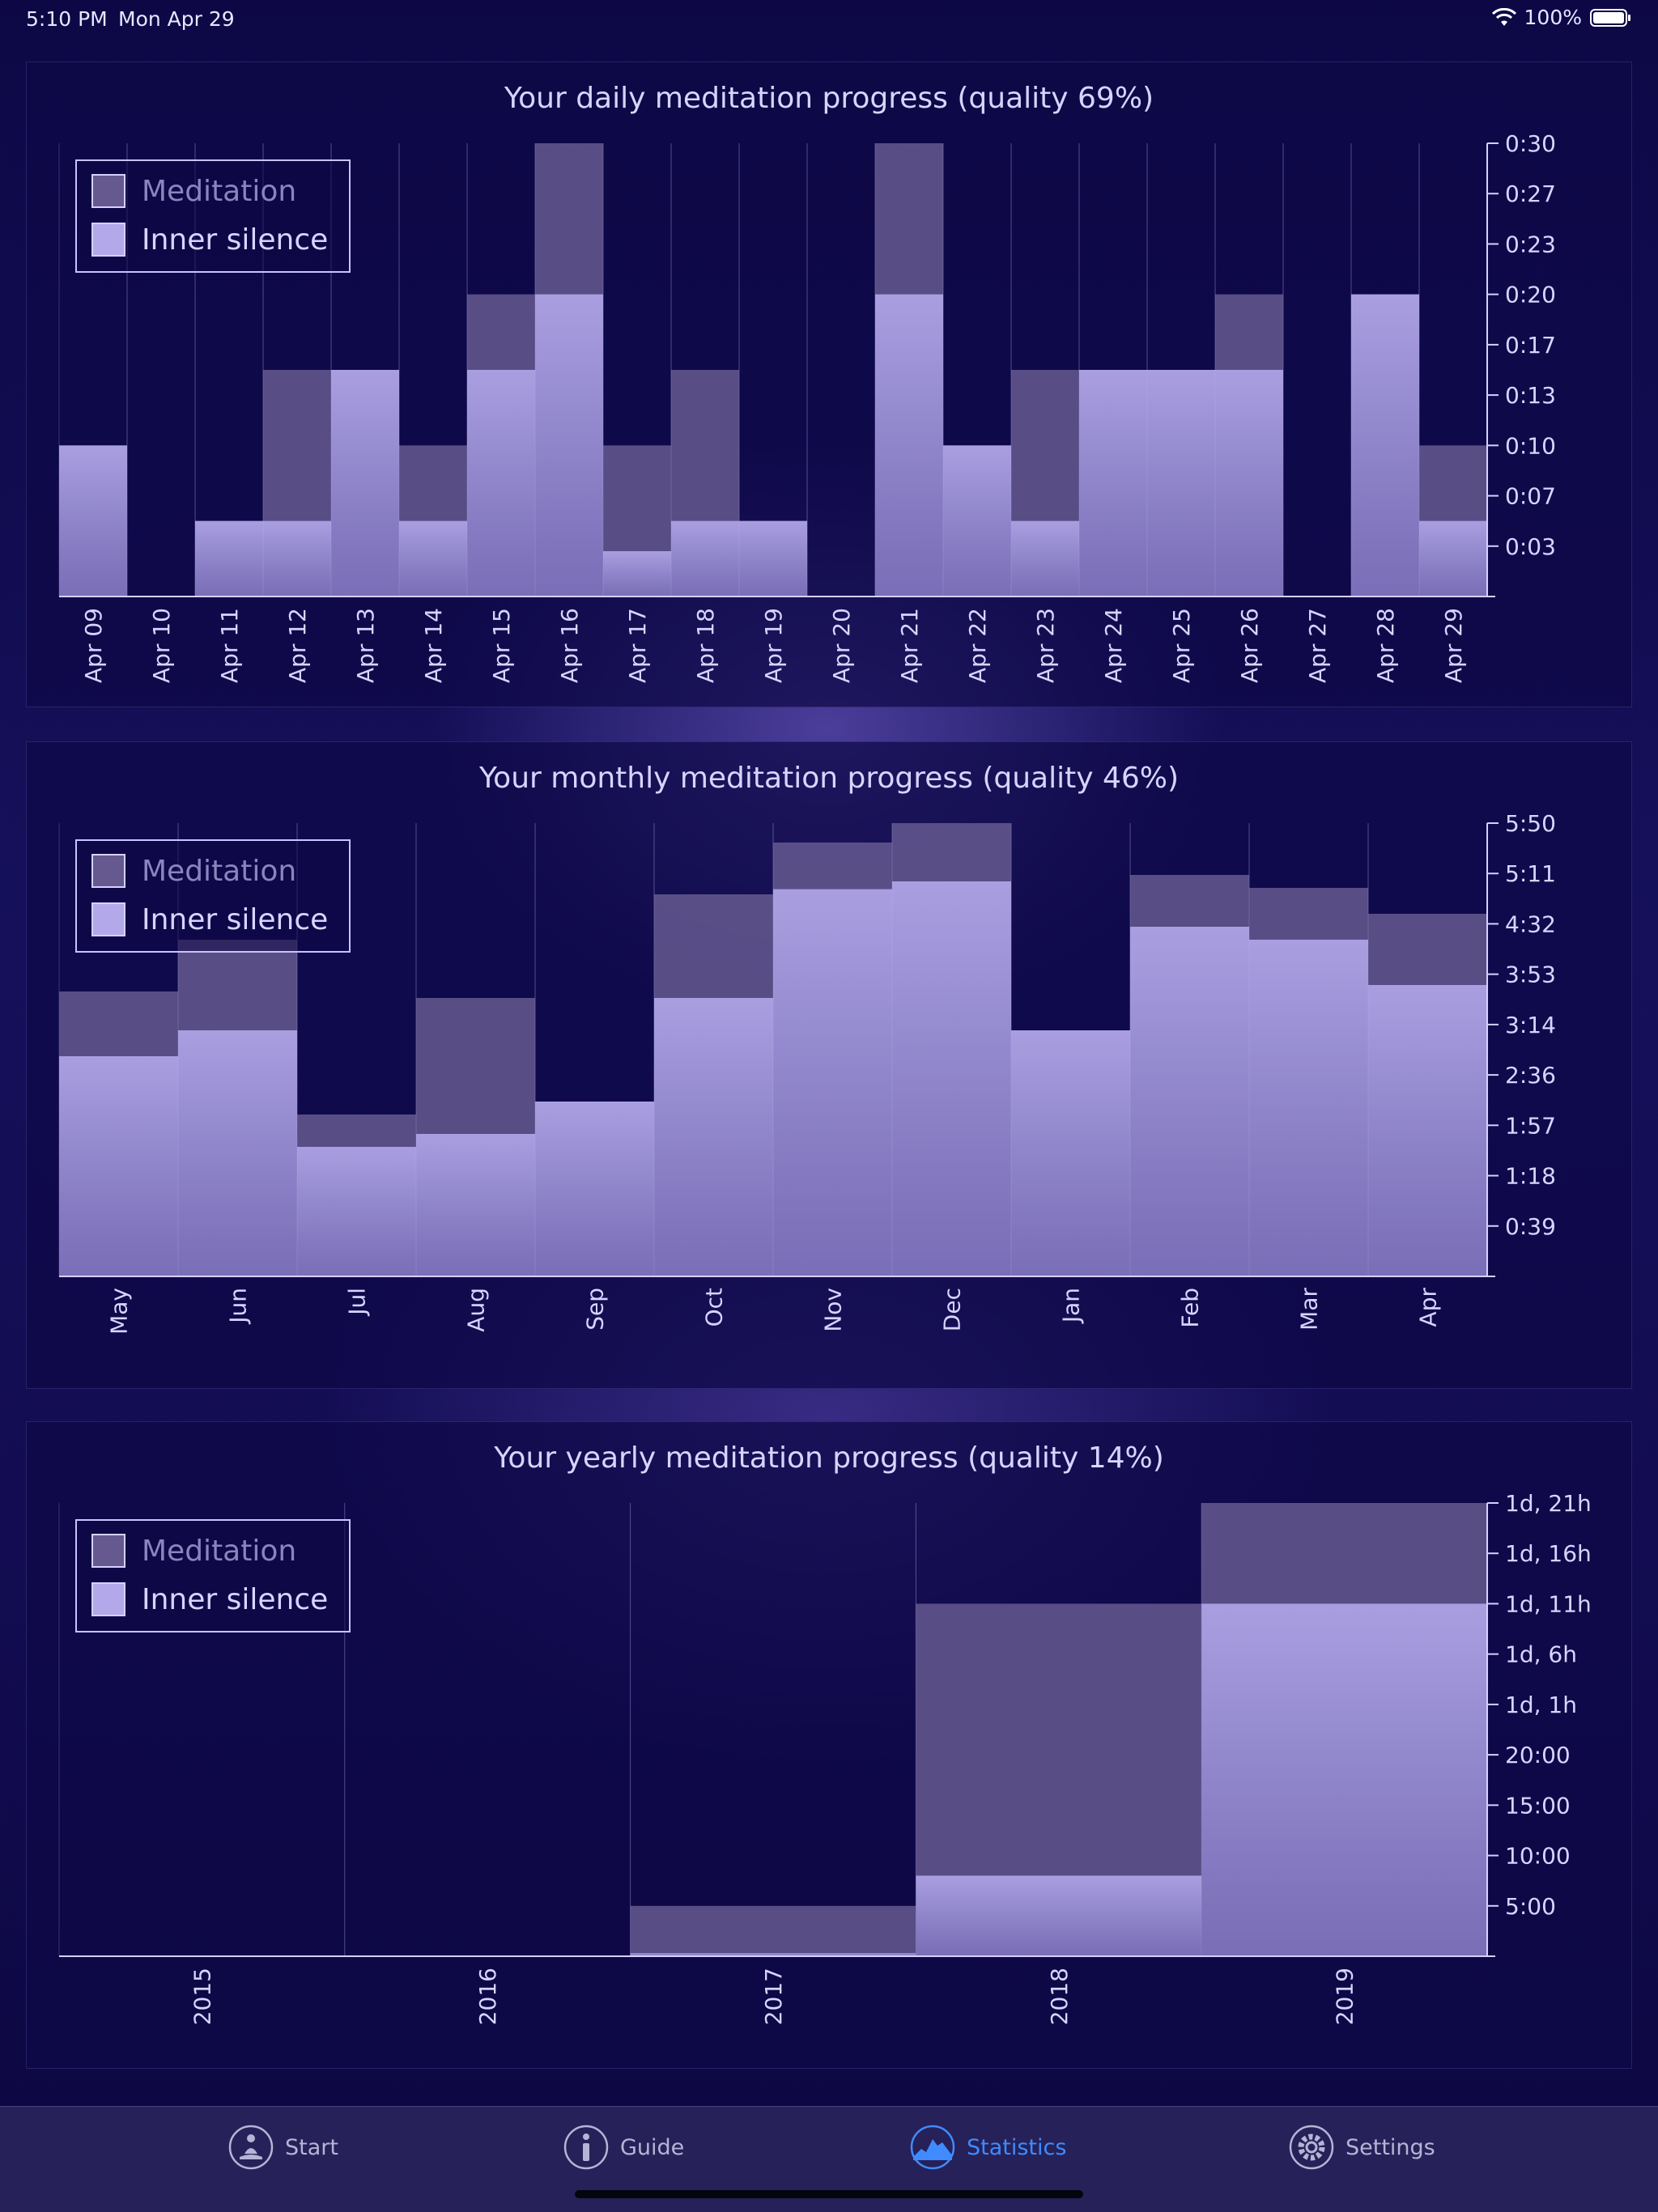 The image size is (1658, 2212). Describe the element at coordinates (773, 1930) in the screenshot. I see `meditation-bar` at that location.